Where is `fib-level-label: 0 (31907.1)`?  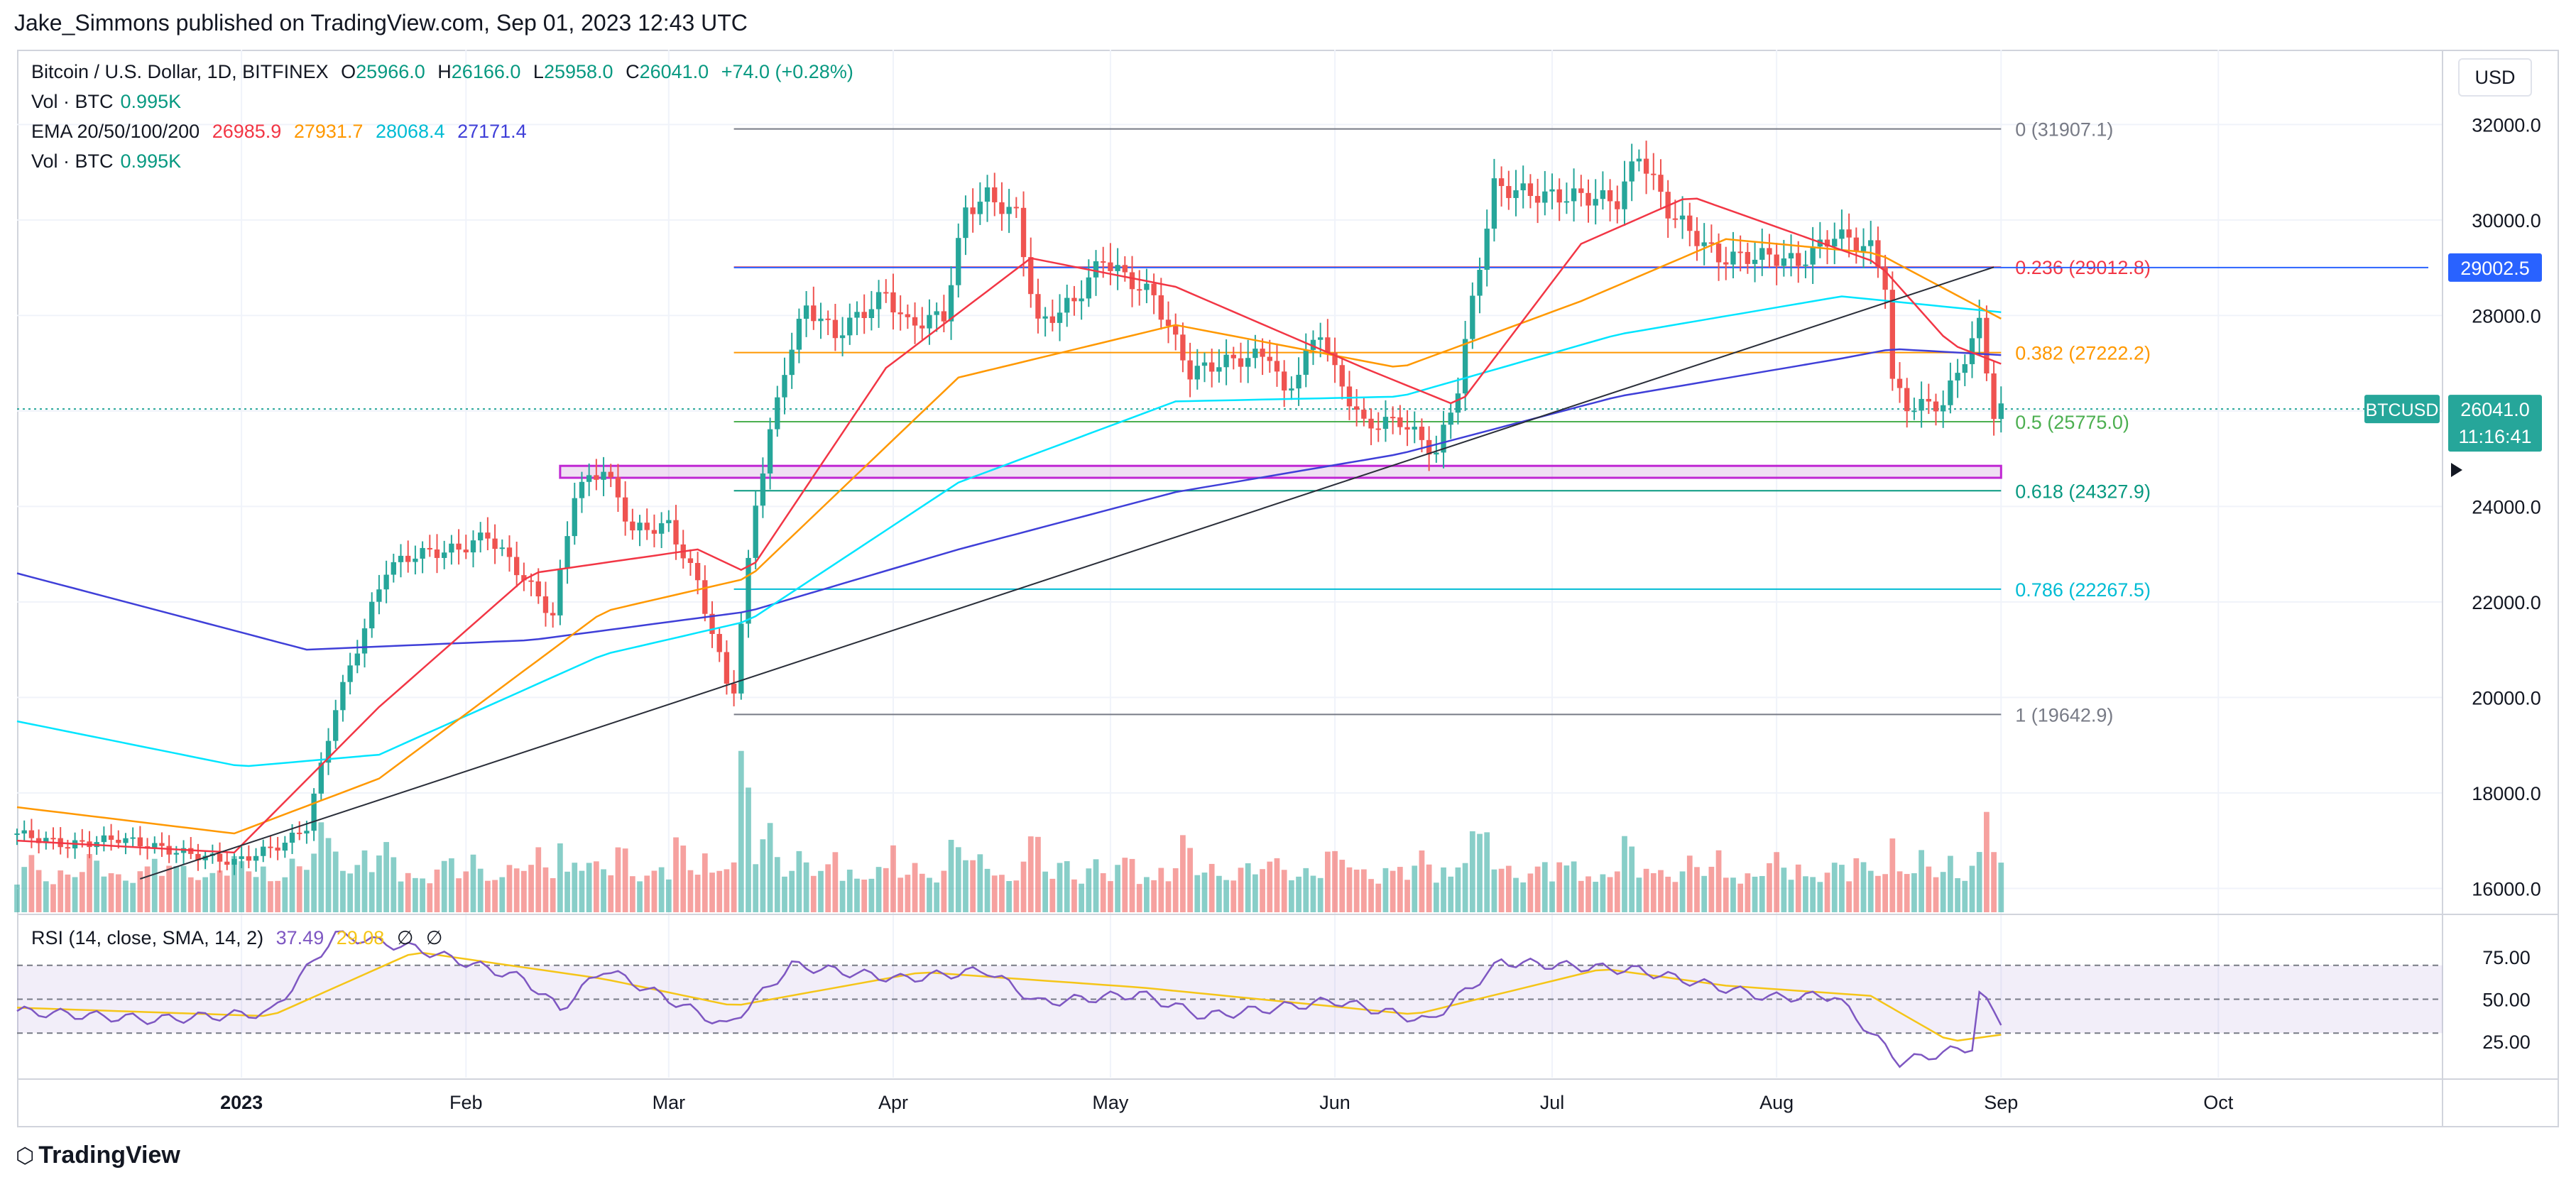 fib-level-label: 0 (31907.1) is located at coordinates (2064, 130).